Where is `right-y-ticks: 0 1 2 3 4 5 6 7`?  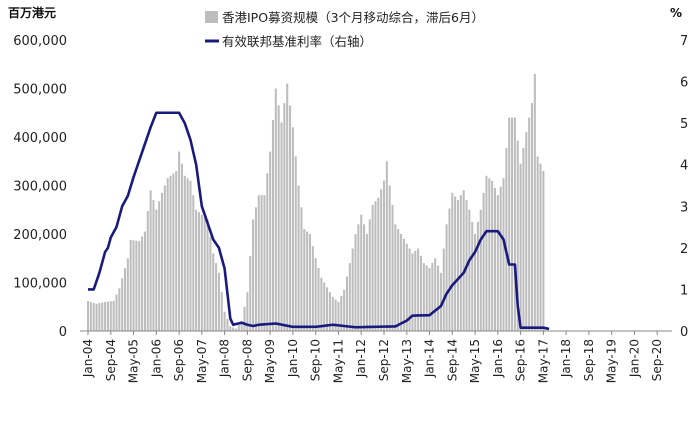 right-y-ticks: 0 1 2 3 4 5 6 7 is located at coordinates (684, 187).